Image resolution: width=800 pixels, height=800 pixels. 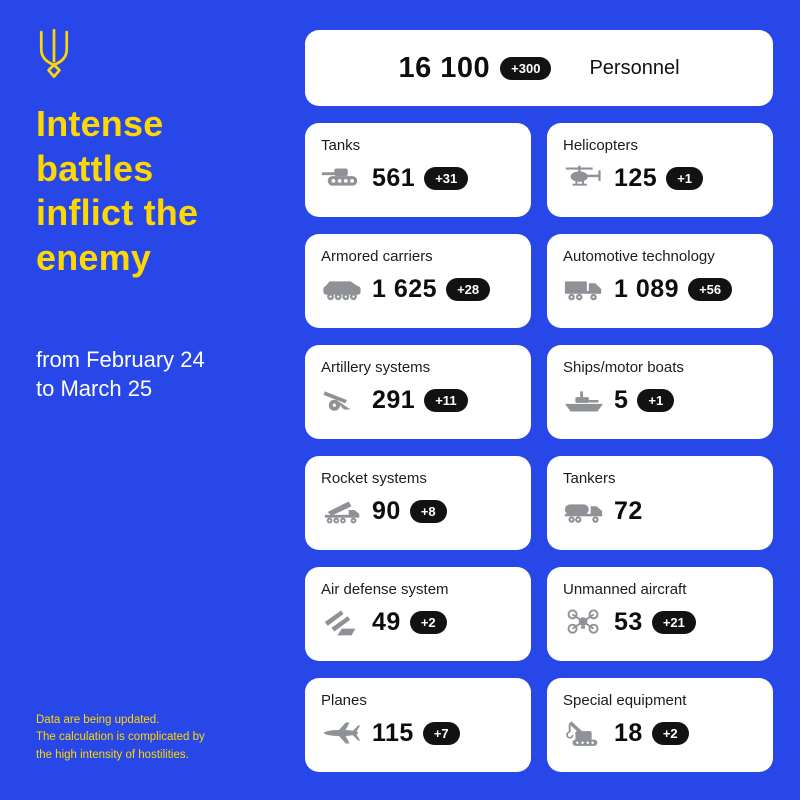 I want to click on ukraine-trident-icon, so click(x=54, y=53).